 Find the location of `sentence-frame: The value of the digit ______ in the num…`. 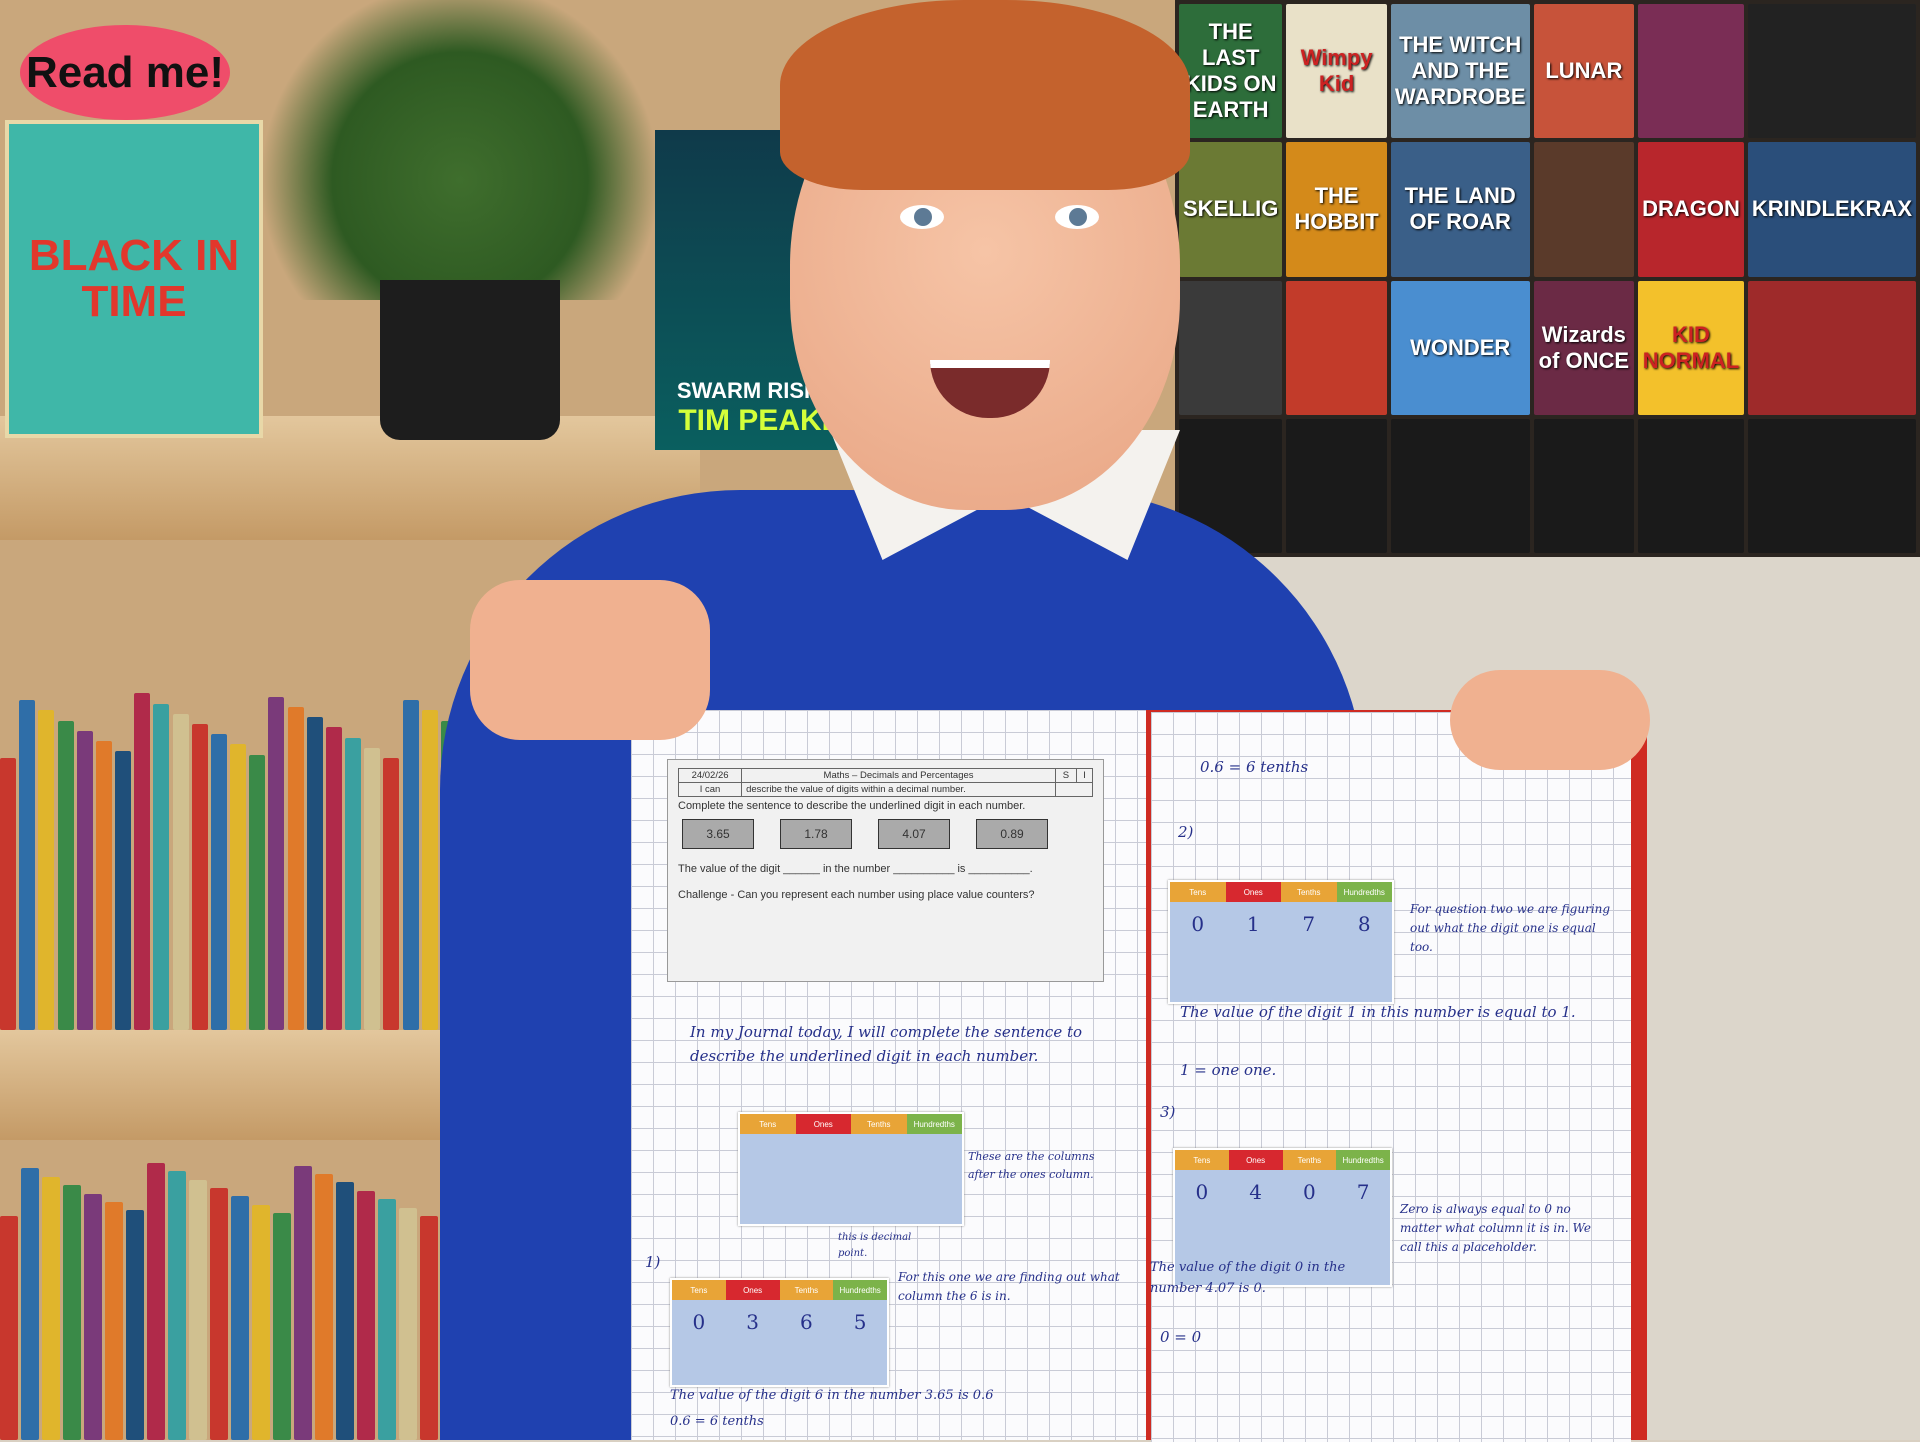

sentence-frame: The value of the digit ______ in the num… is located at coordinates (855, 869).